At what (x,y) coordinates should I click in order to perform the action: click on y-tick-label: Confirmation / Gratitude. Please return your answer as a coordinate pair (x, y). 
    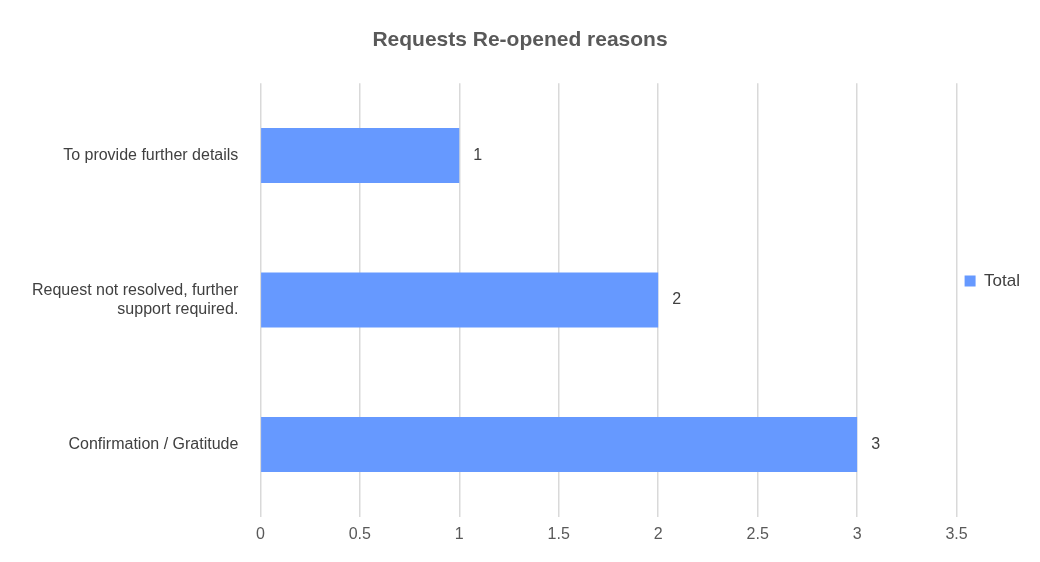
    Looking at the image, I should click on (153, 443).